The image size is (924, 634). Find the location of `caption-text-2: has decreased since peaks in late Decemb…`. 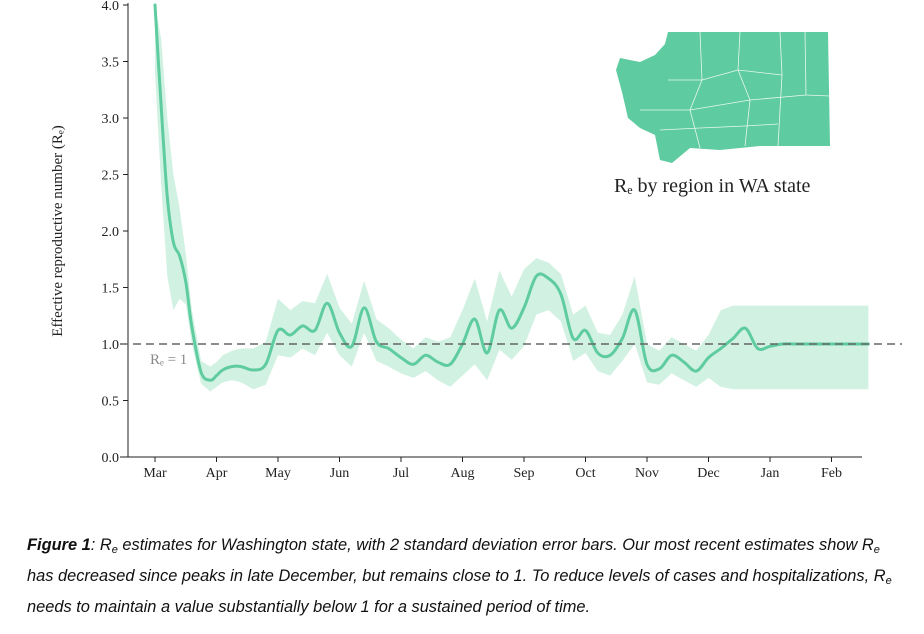

caption-text-2: has decreased since peaks in late Decemb… is located at coordinates (450, 576).